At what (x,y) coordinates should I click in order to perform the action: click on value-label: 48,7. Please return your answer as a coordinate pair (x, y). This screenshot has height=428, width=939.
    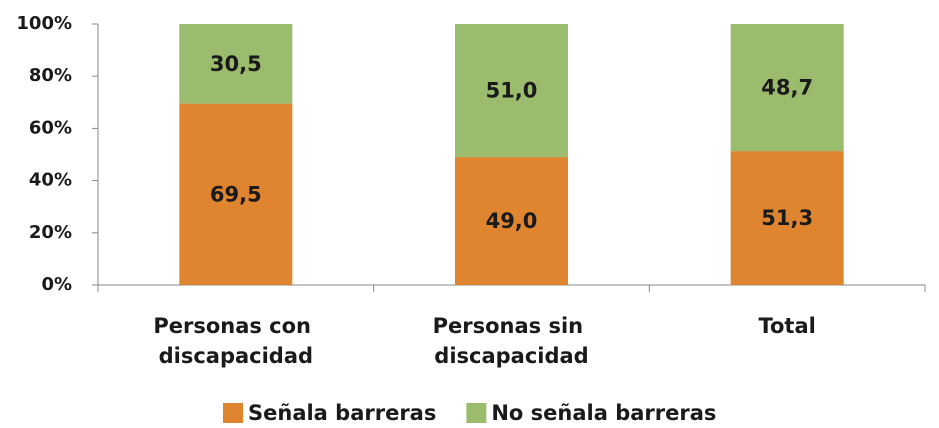
    Looking at the image, I should click on (787, 88).